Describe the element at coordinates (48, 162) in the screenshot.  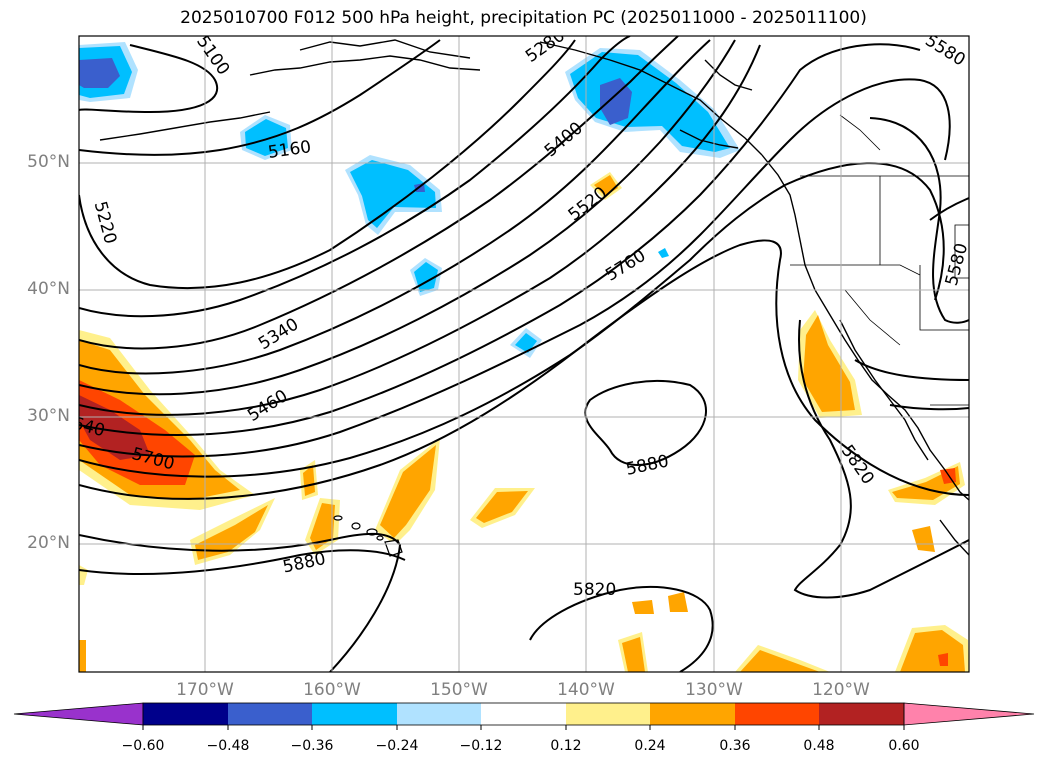
I see `lat-label-50n: 50°N` at that location.